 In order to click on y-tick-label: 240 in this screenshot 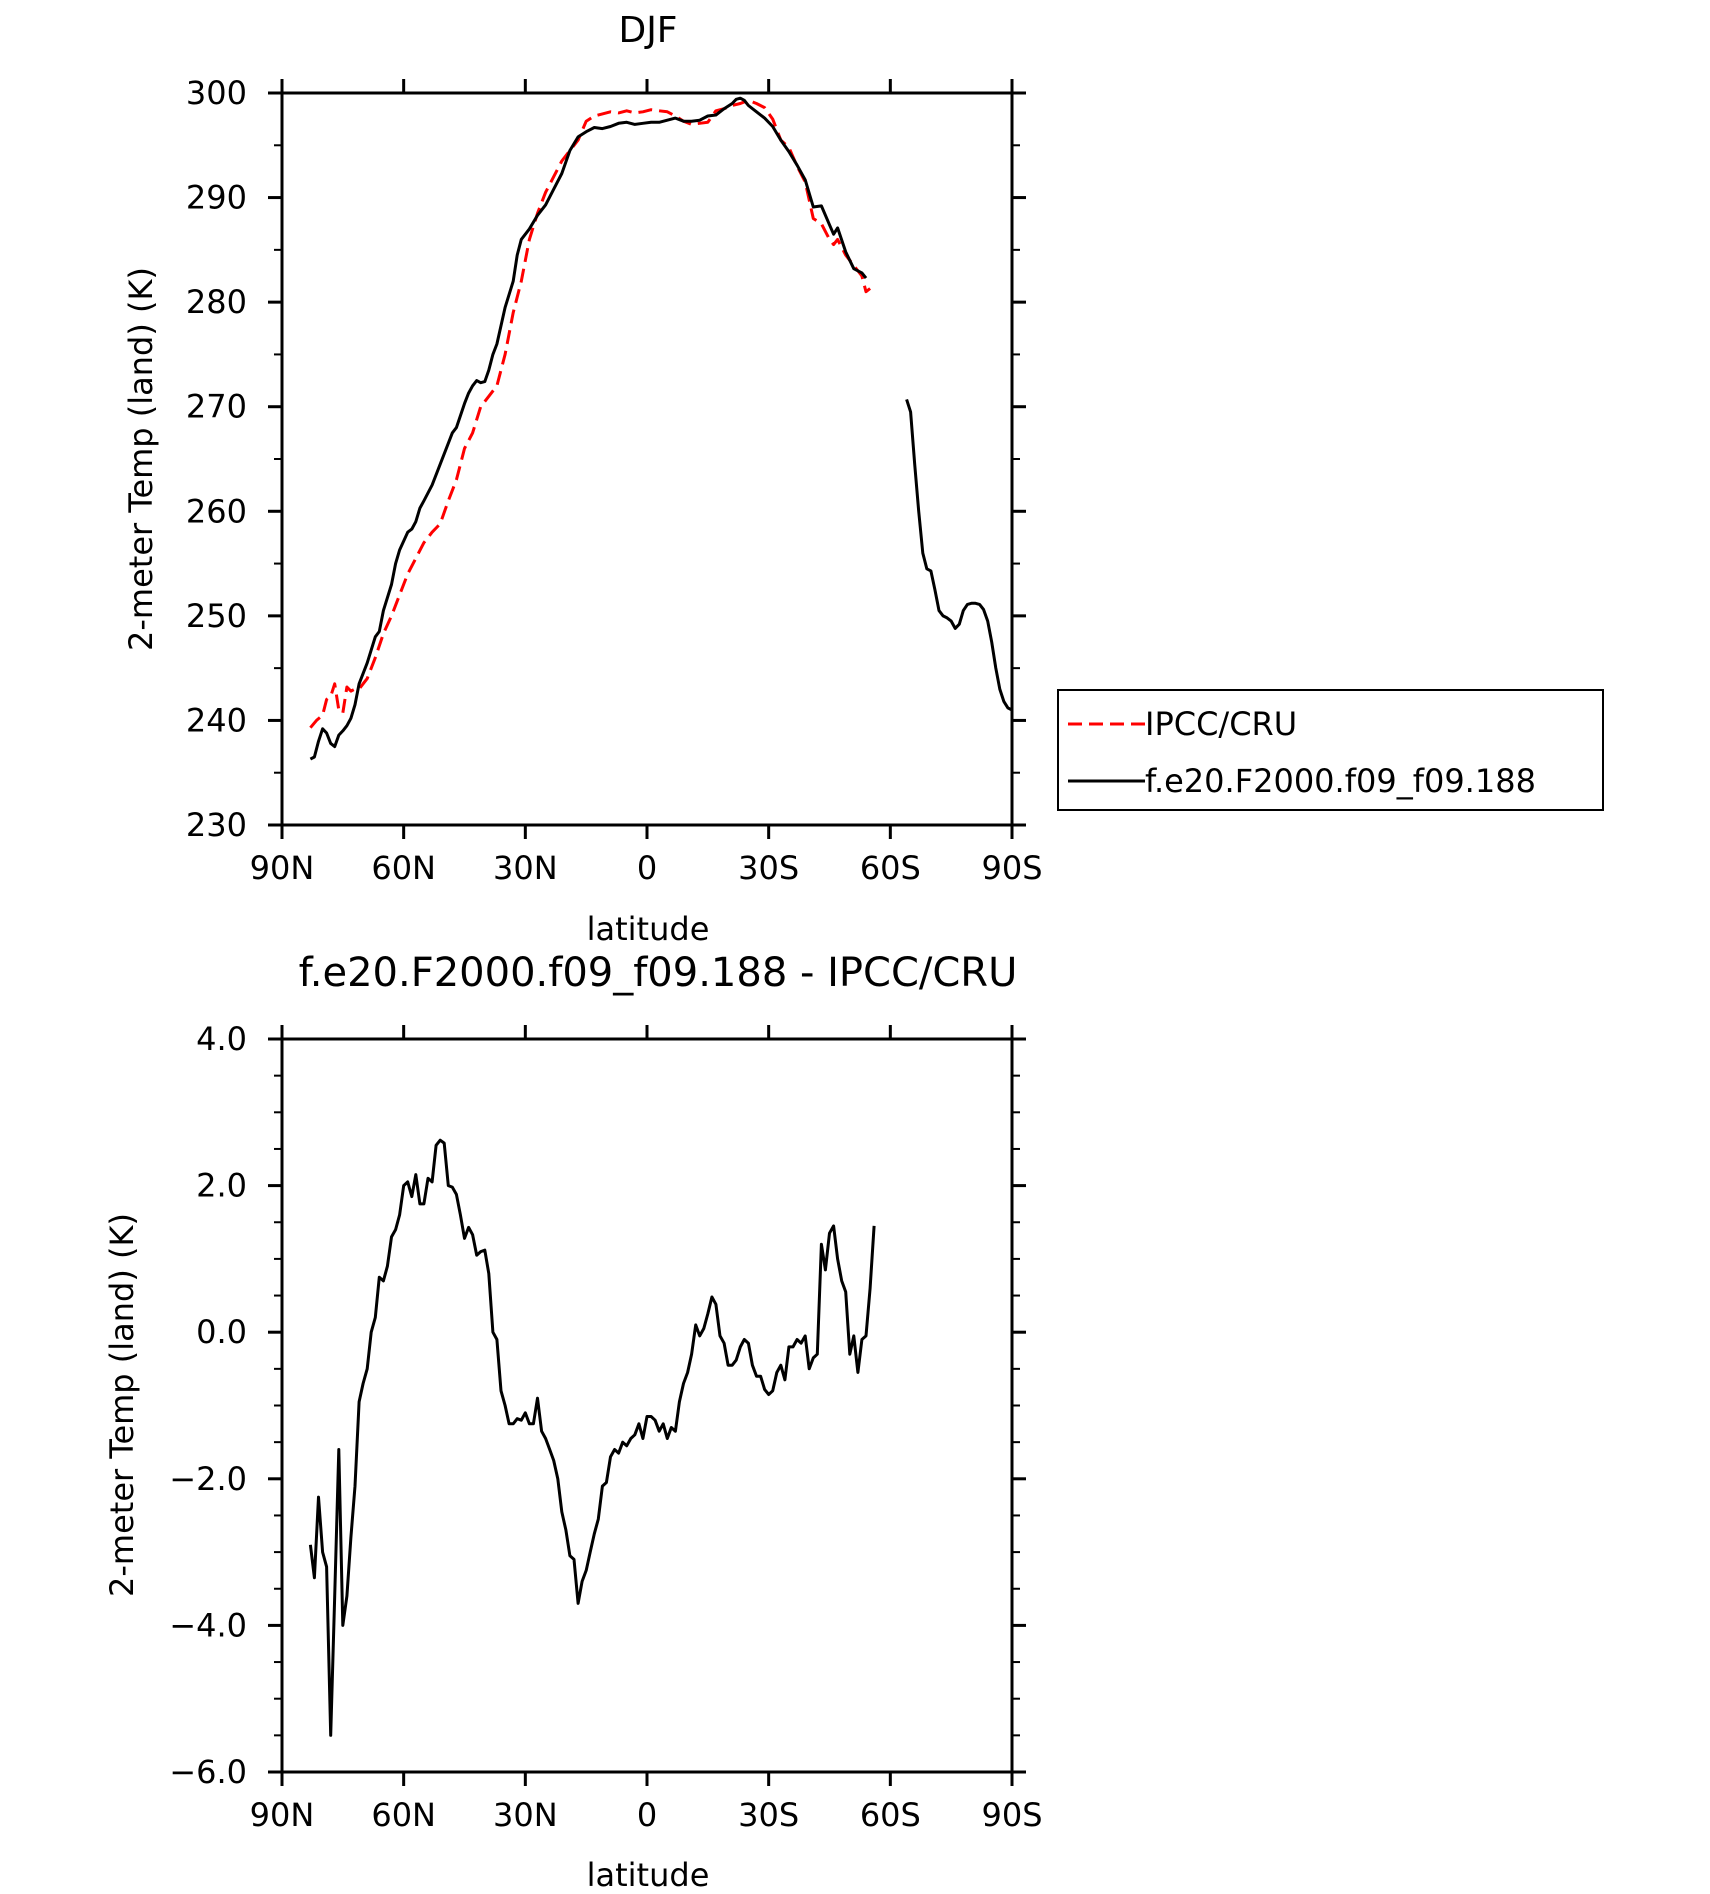, I will do `click(216, 720)`.